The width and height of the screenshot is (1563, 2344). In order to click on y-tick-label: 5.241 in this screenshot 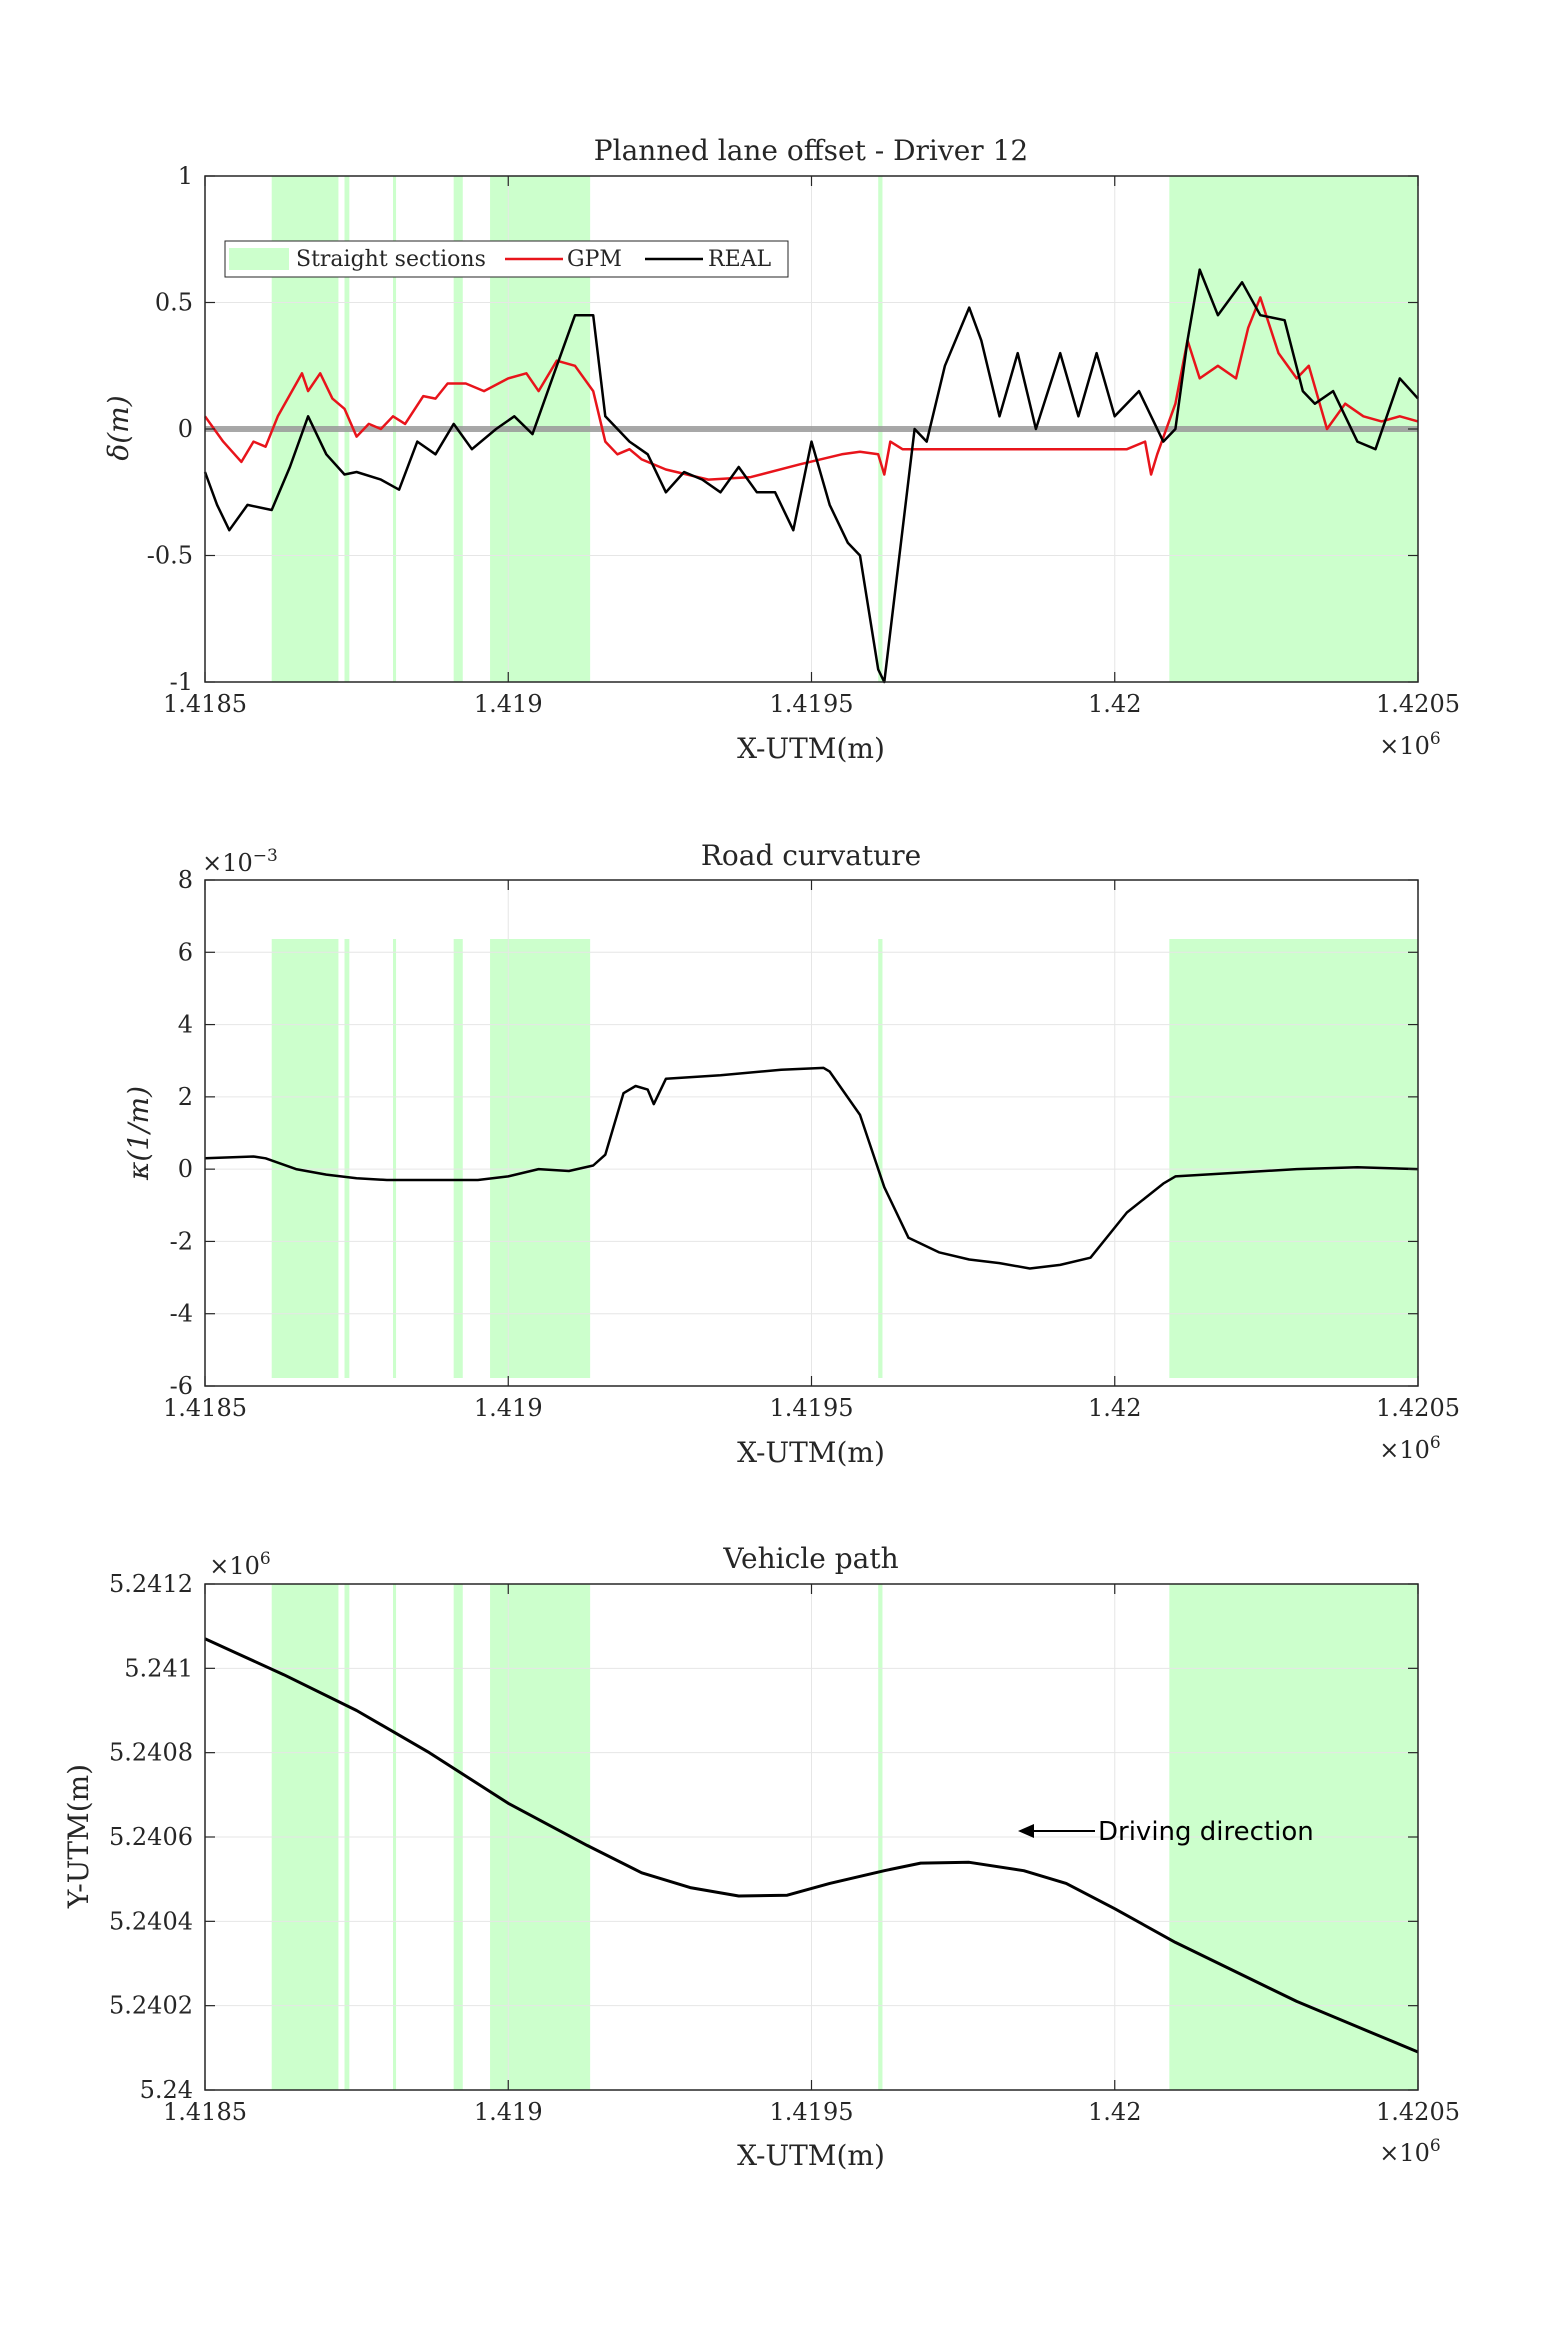, I will do `click(158, 1668)`.